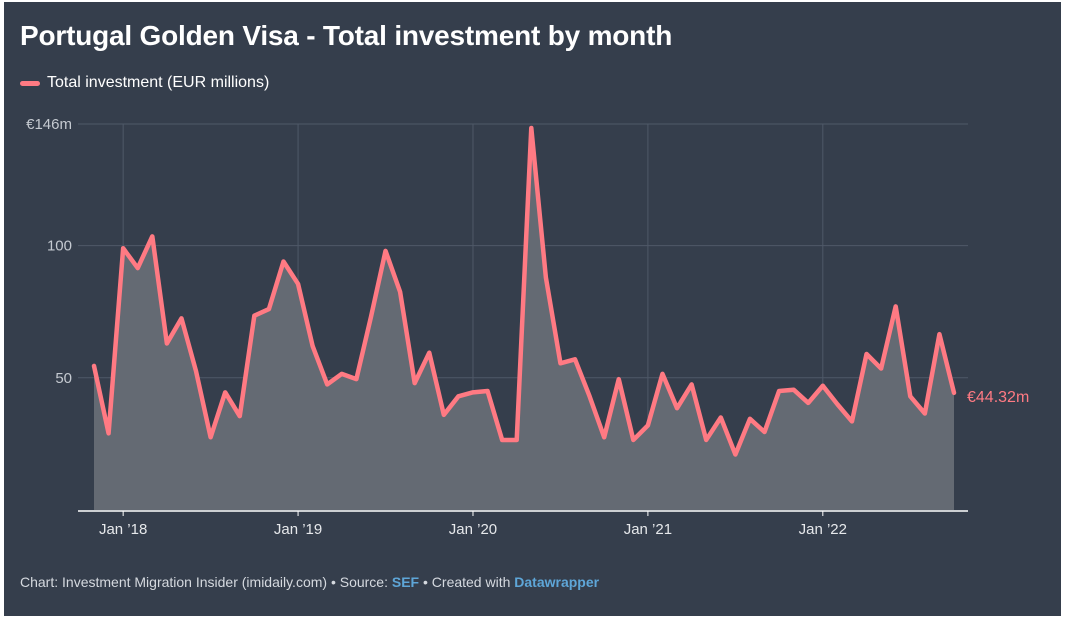 Image resolution: width=1065 pixels, height=620 pixels. Describe the element at coordinates (63, 378) in the screenshot. I see `y-tick-label: 50` at that location.